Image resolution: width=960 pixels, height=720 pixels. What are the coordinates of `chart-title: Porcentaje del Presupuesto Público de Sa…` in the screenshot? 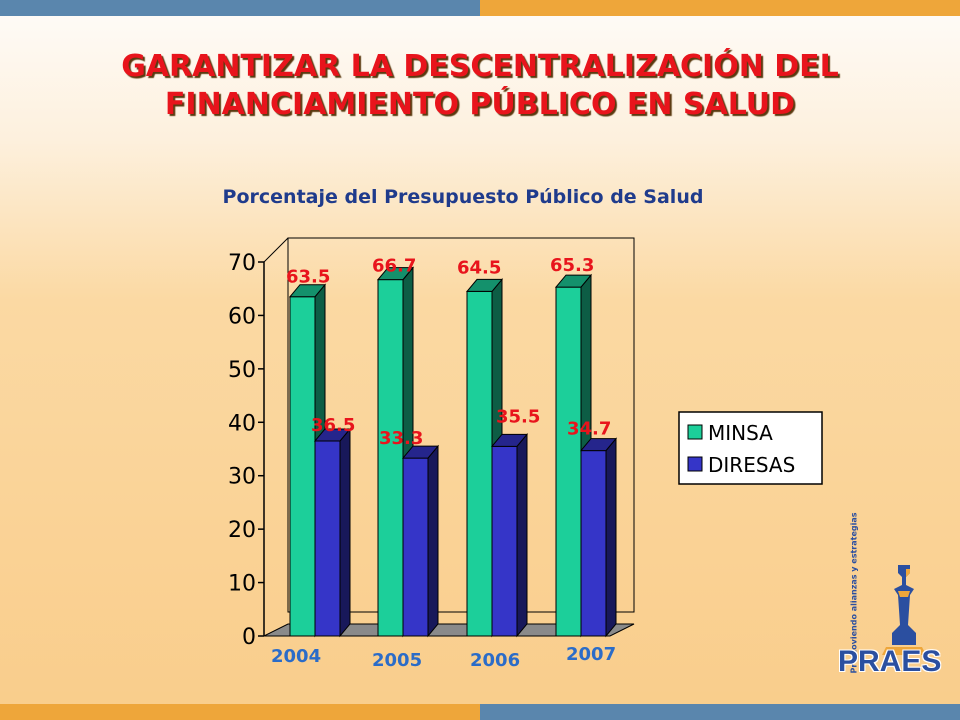 It's located at (463, 197).